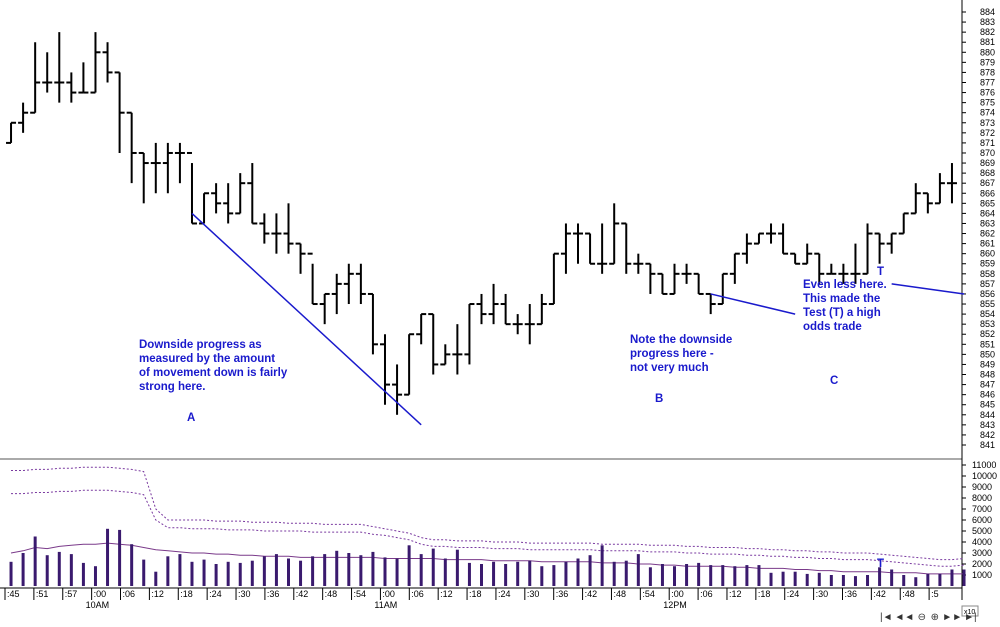  Describe the element at coordinates (987, 304) in the screenshot. I see `price-tick-label: 855` at that location.